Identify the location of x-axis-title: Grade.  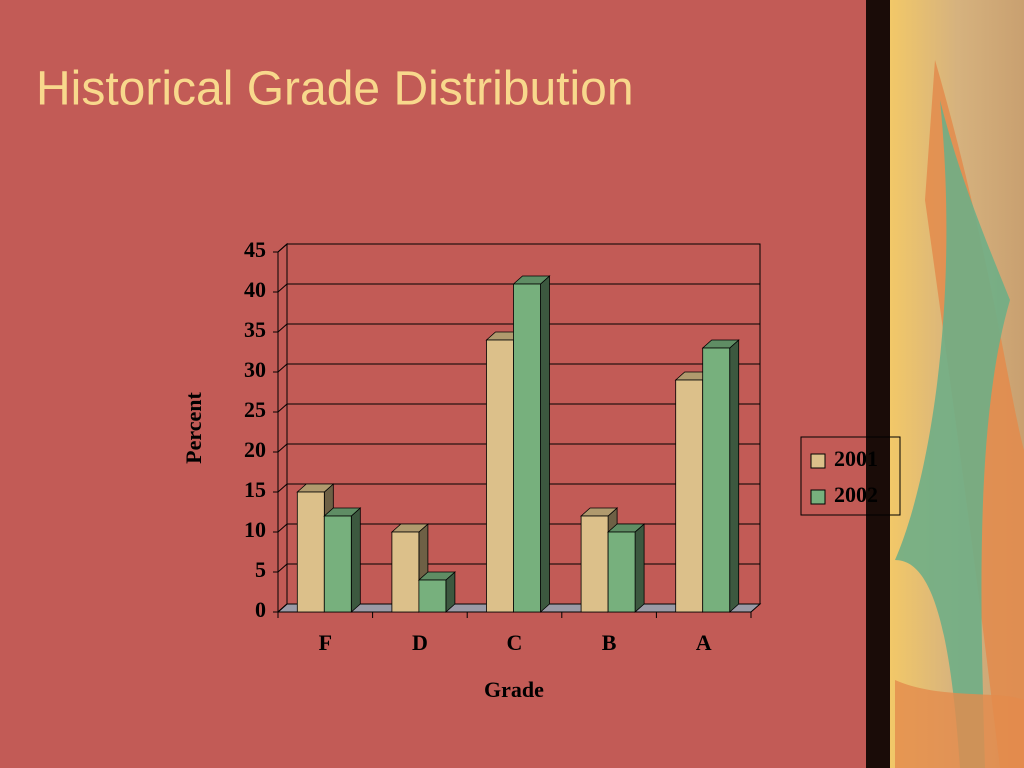
(514, 689).